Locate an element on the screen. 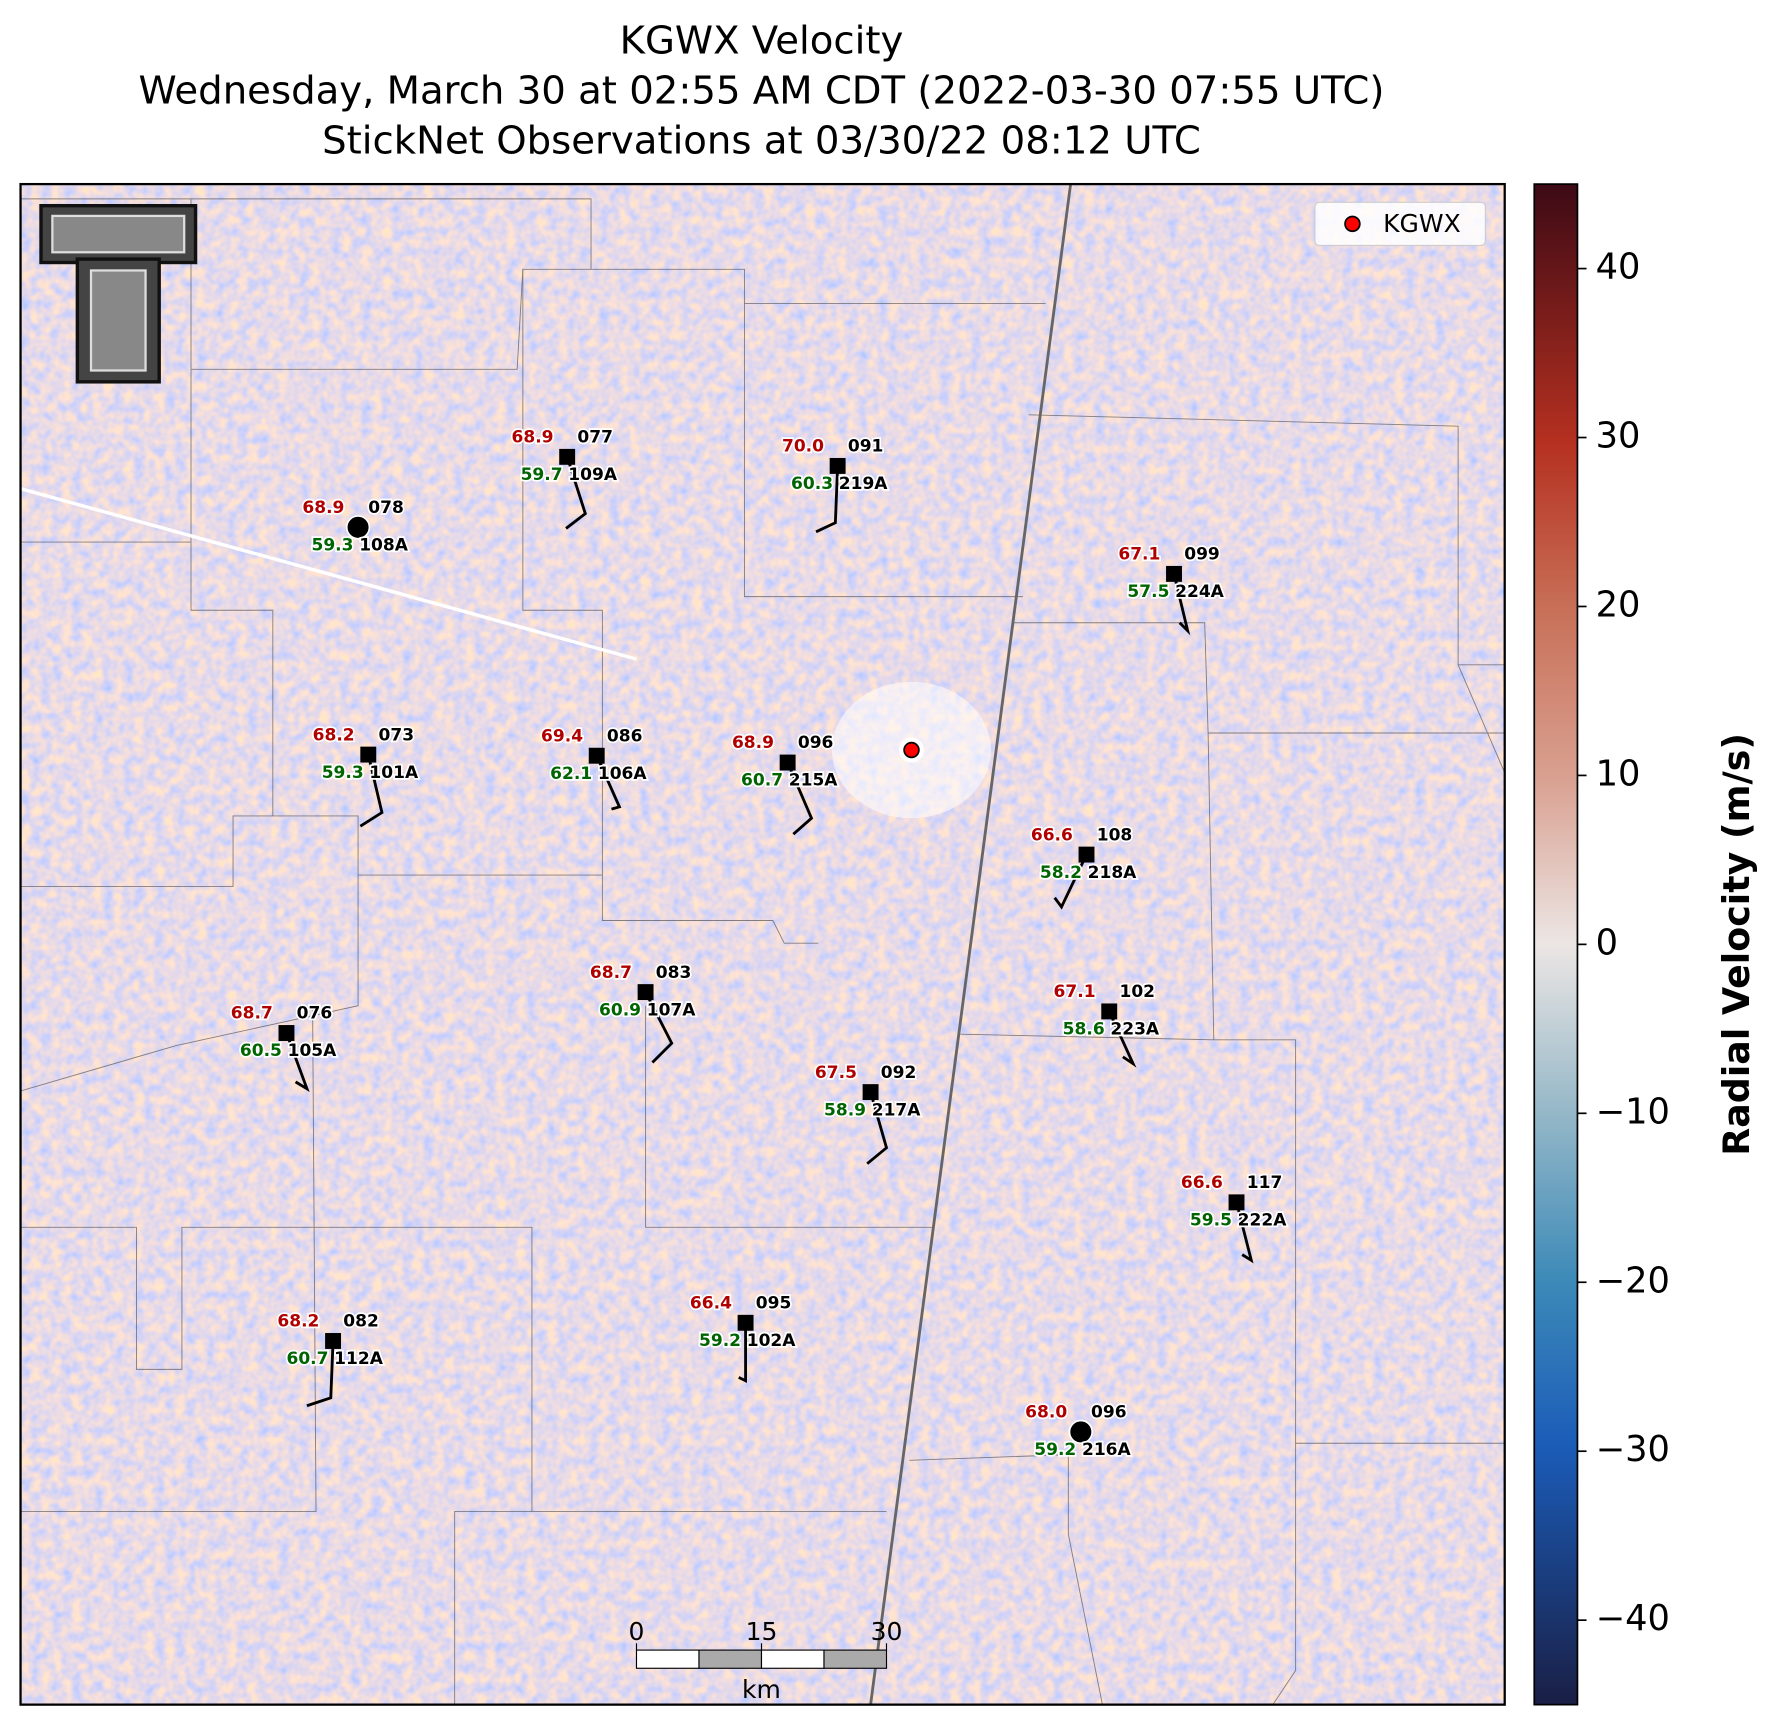 The height and width of the screenshot is (1716, 1773). station-id: 219A is located at coordinates (864, 484).